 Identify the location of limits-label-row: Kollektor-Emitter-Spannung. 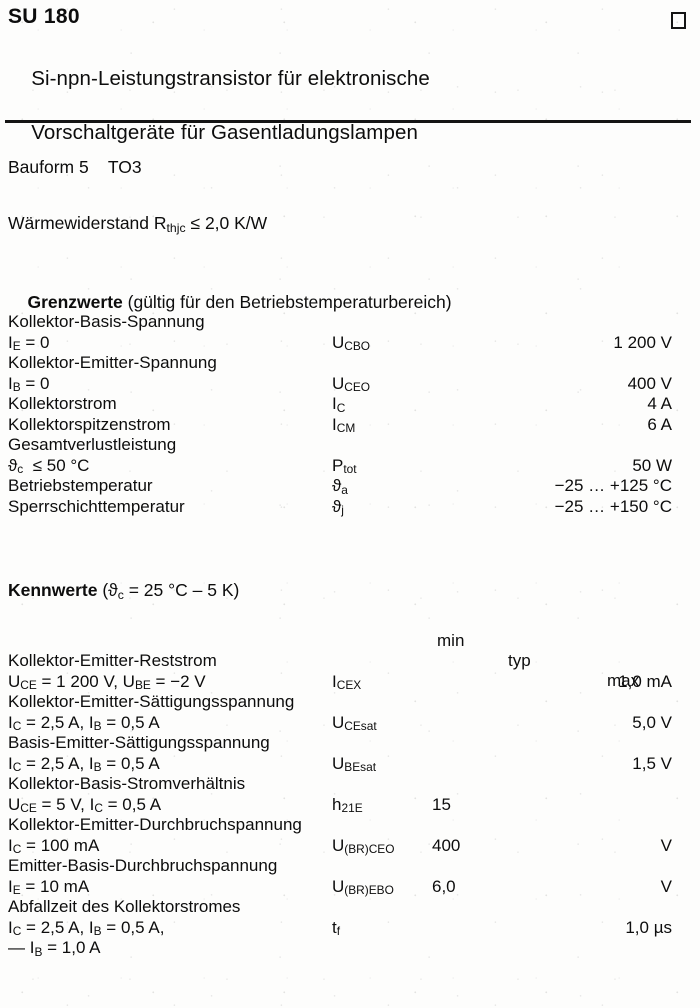
(350, 363).